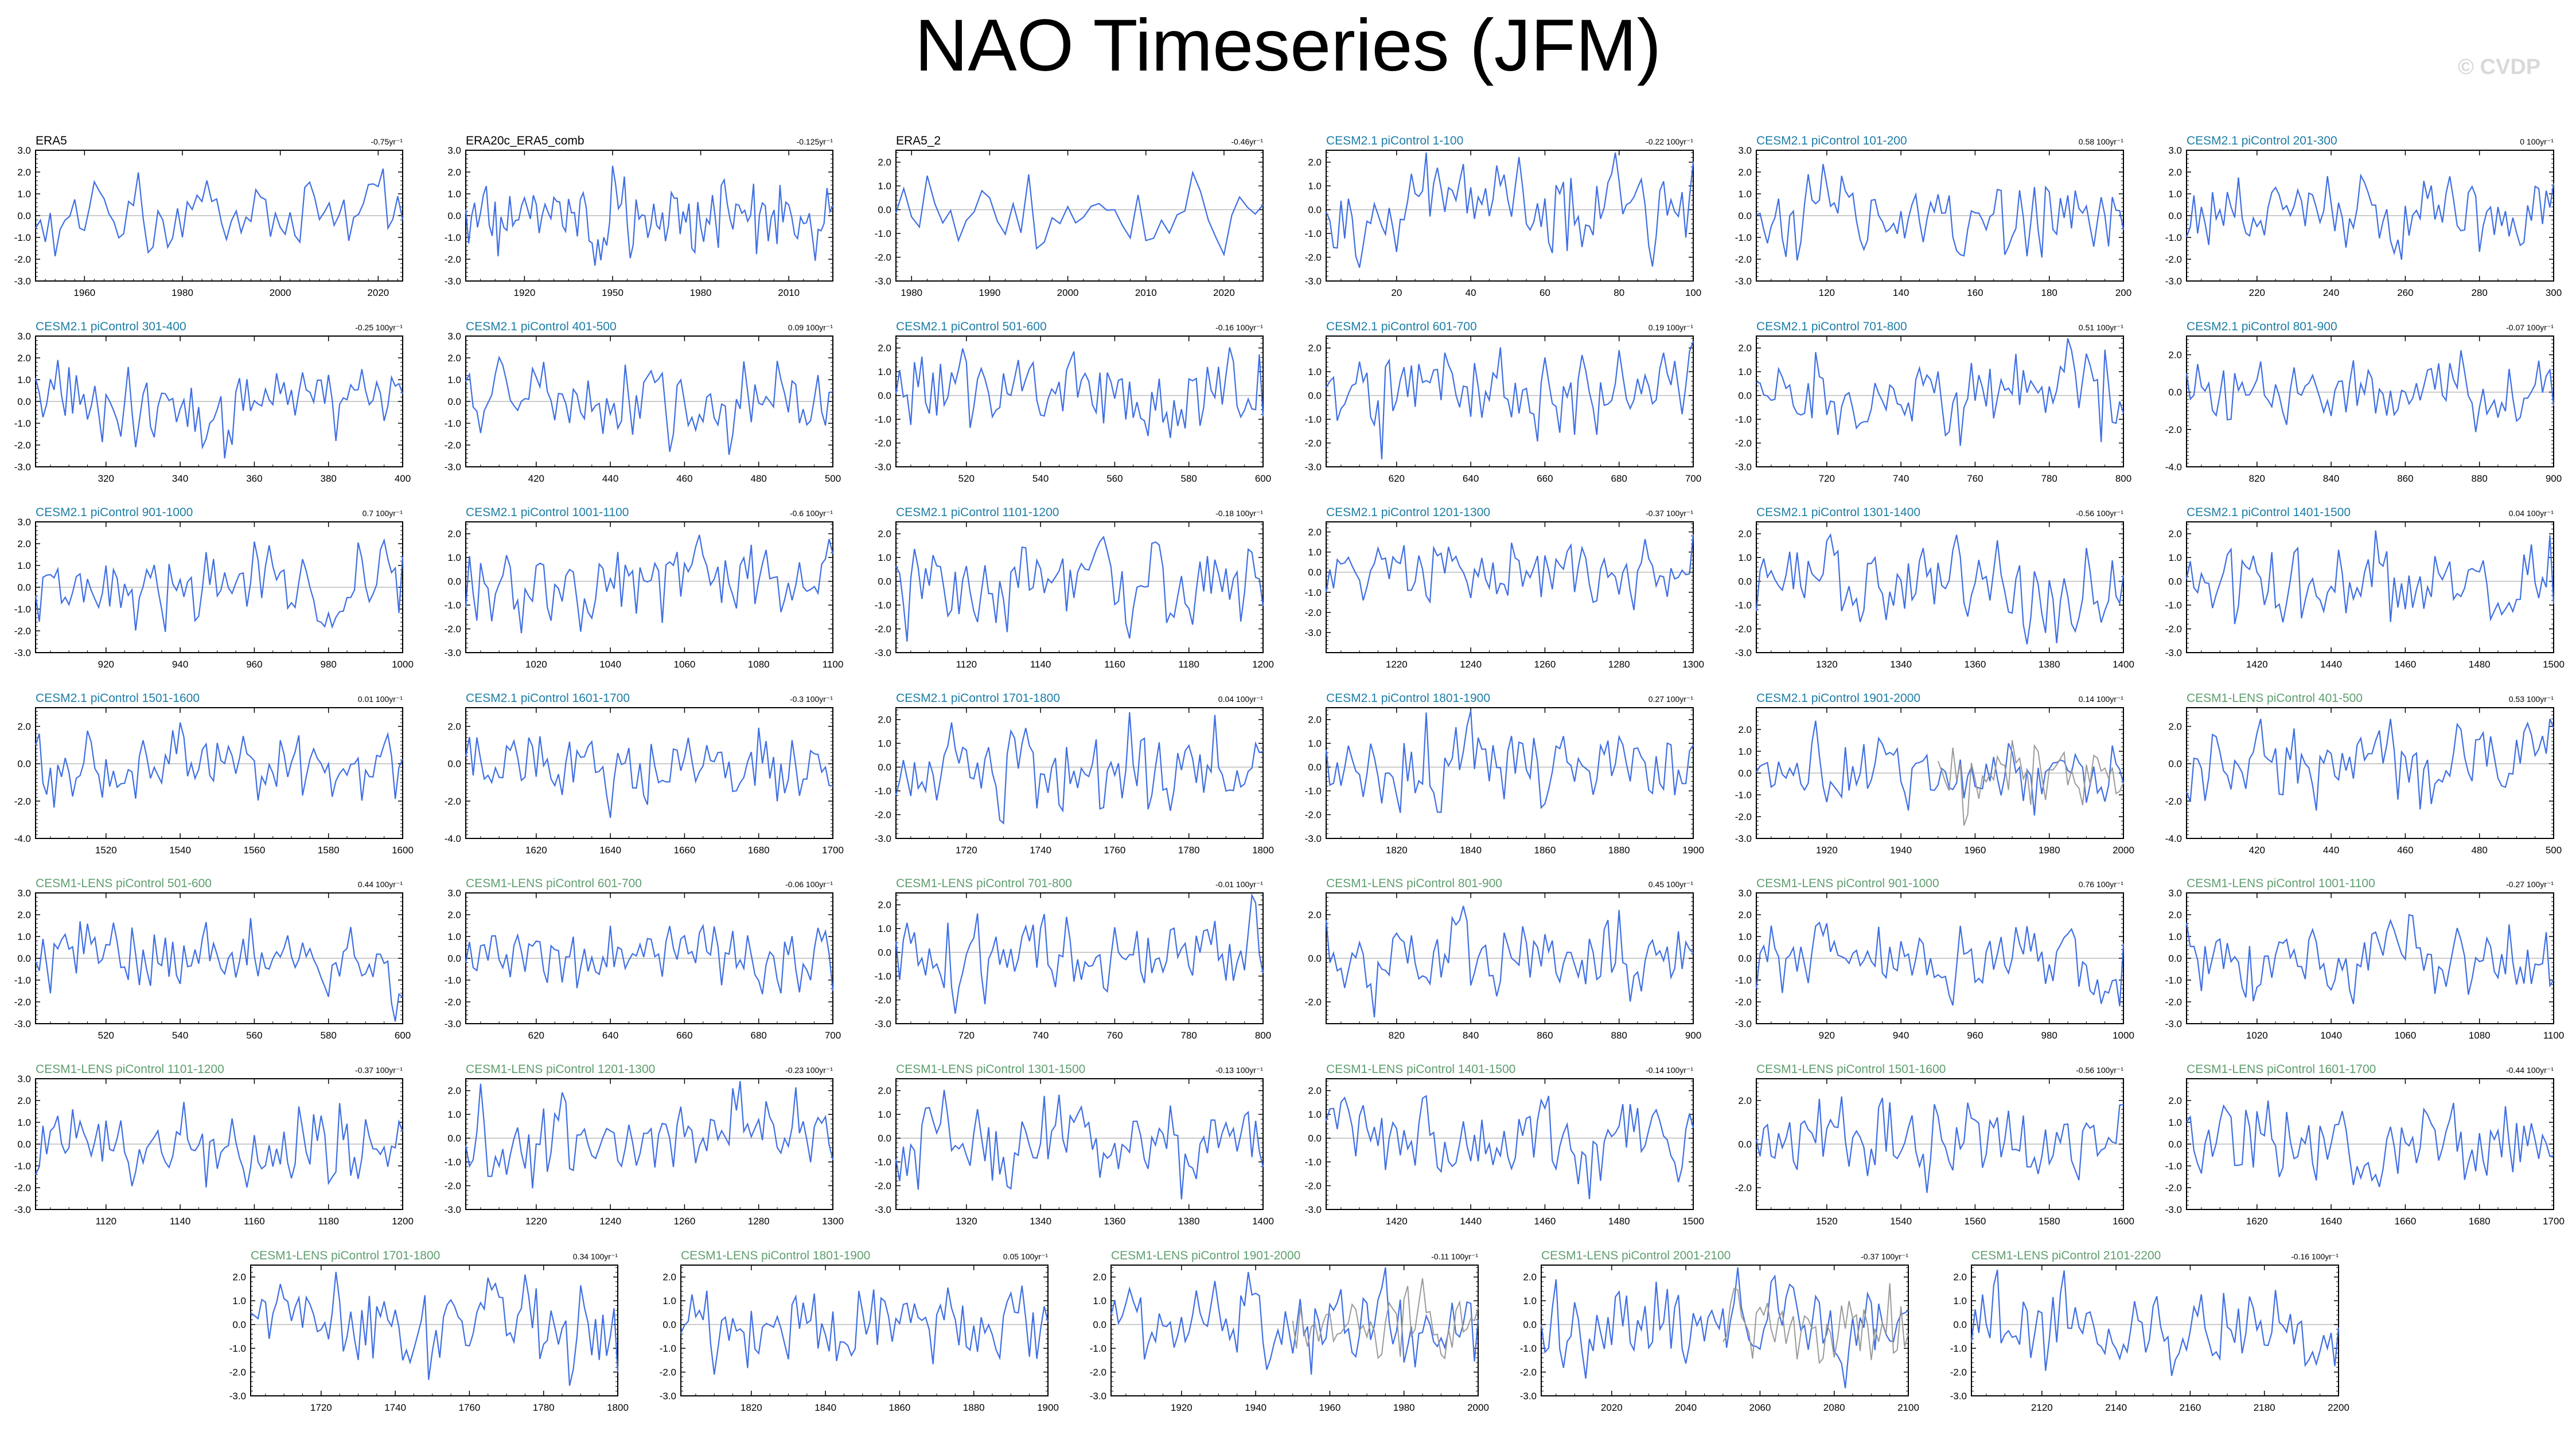 The width and height of the screenshot is (2576, 1436). Describe the element at coordinates (1827, 850) in the screenshot. I see `x-tick-label: 1920` at that location.